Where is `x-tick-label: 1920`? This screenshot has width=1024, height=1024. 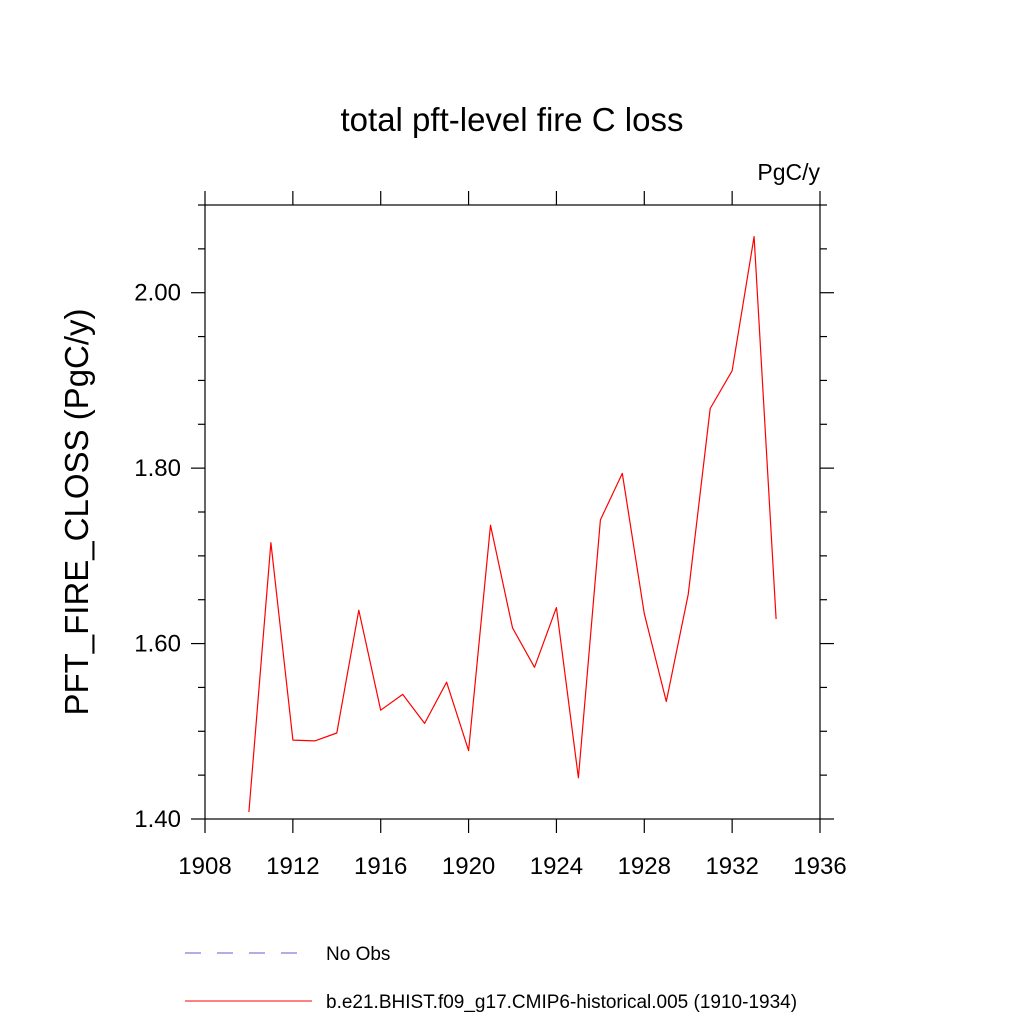 x-tick-label: 1920 is located at coordinates (468, 866).